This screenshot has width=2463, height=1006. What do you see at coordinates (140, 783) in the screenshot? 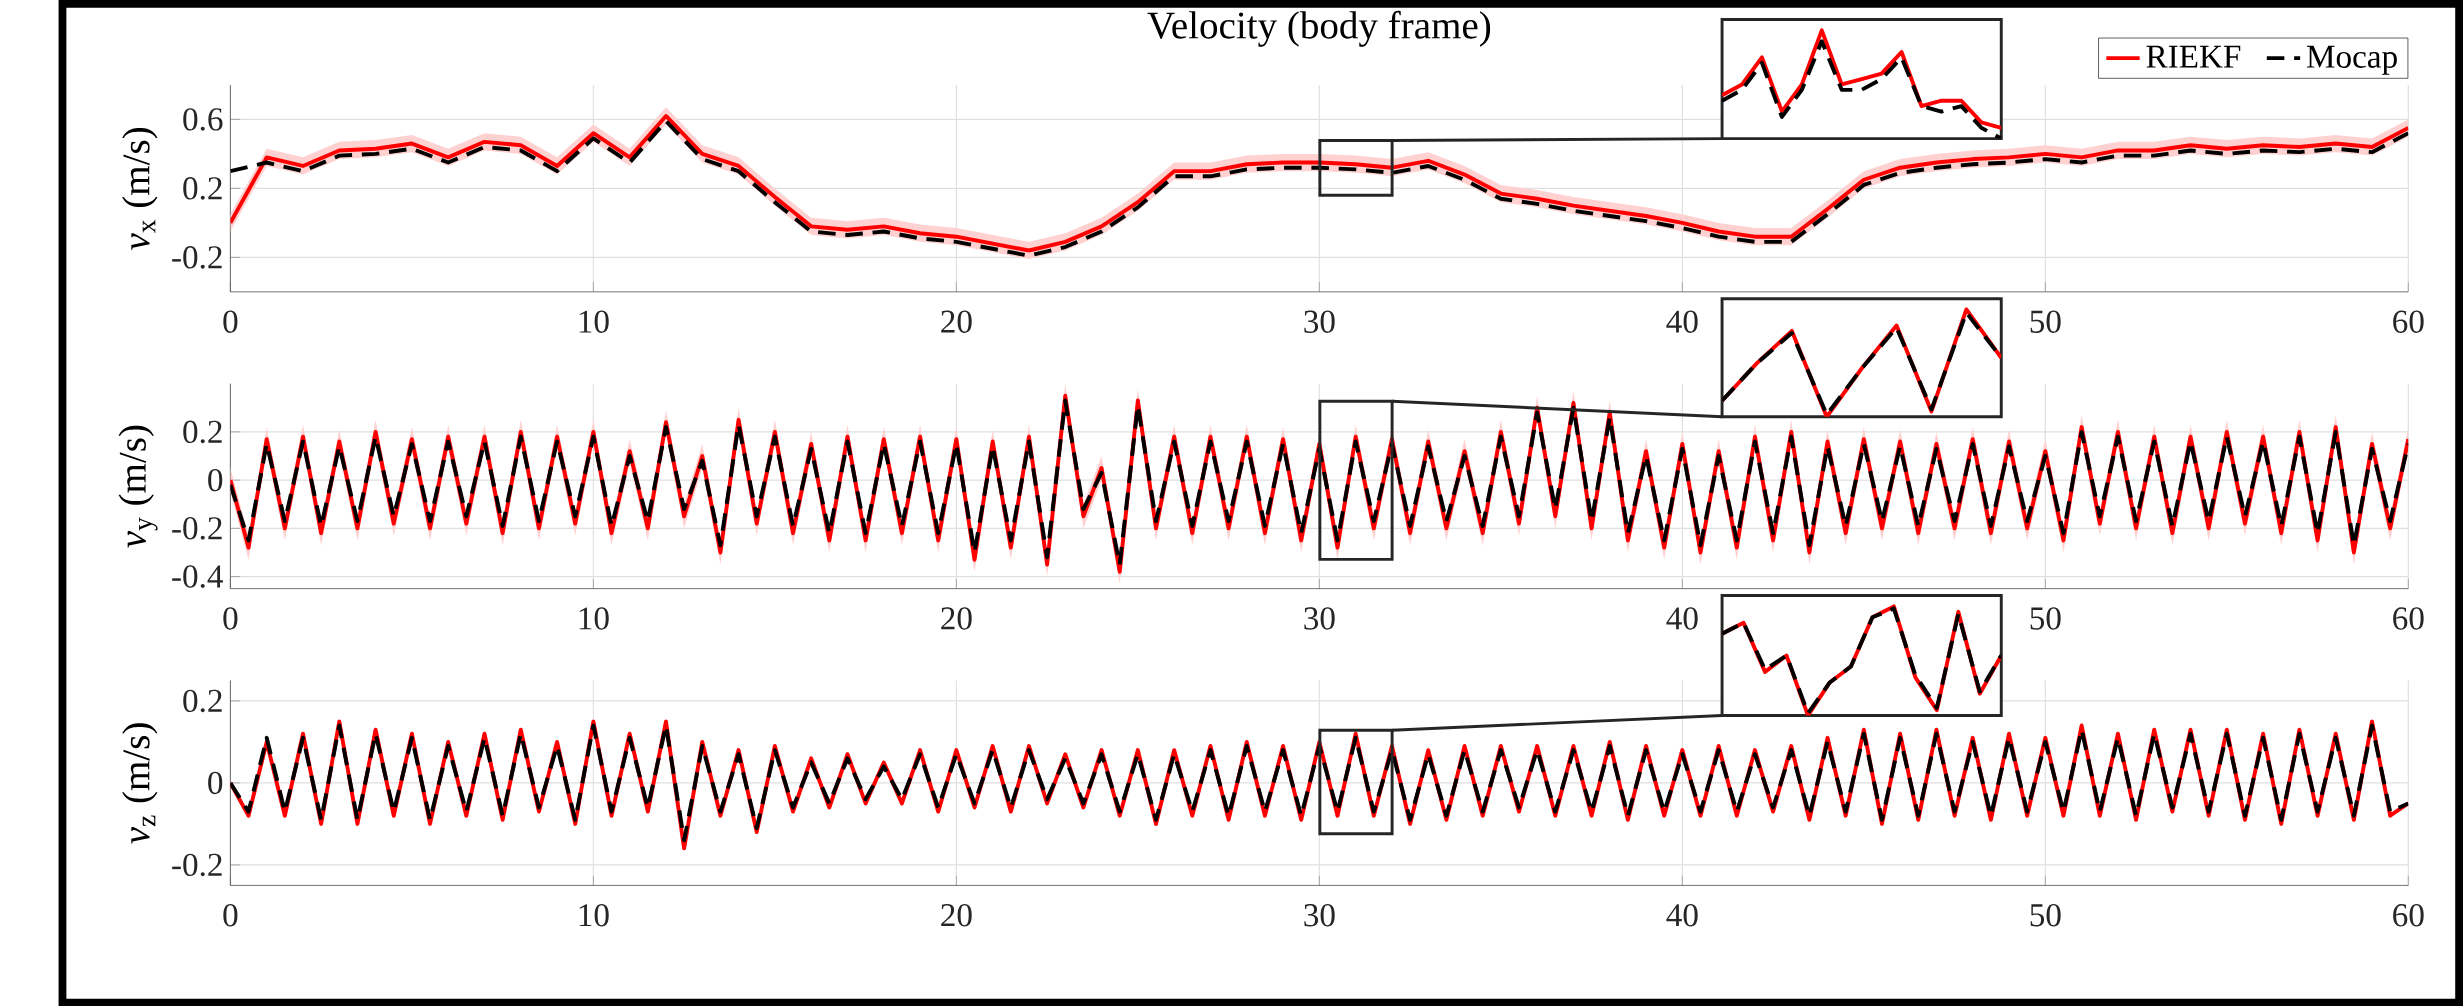
I see `y-axis-title: v$_{z}$ (m/s)` at bounding box center [140, 783].